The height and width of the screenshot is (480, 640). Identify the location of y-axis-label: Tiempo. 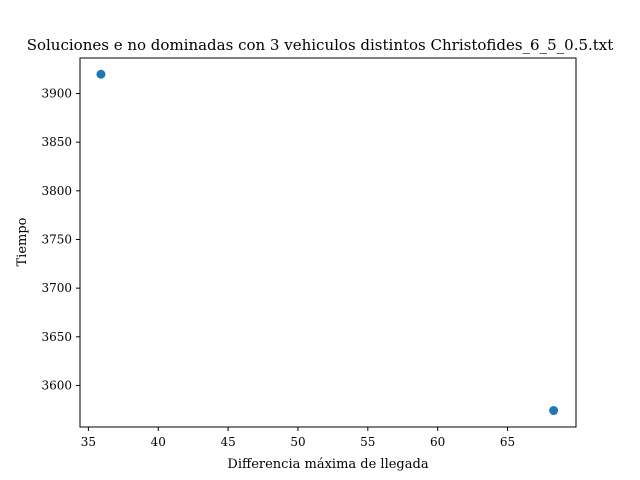
(22, 241).